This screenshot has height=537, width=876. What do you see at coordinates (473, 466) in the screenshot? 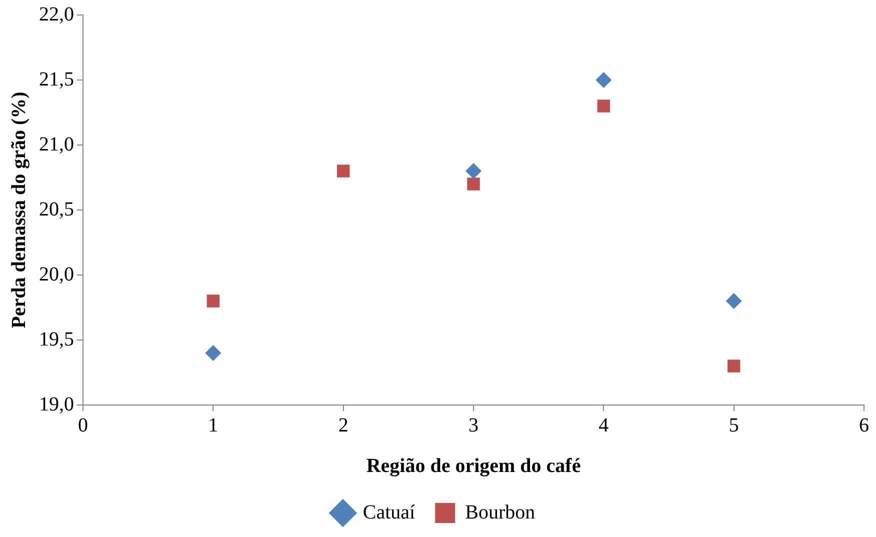
I see `x-axis-title: Região de origem do café` at bounding box center [473, 466].